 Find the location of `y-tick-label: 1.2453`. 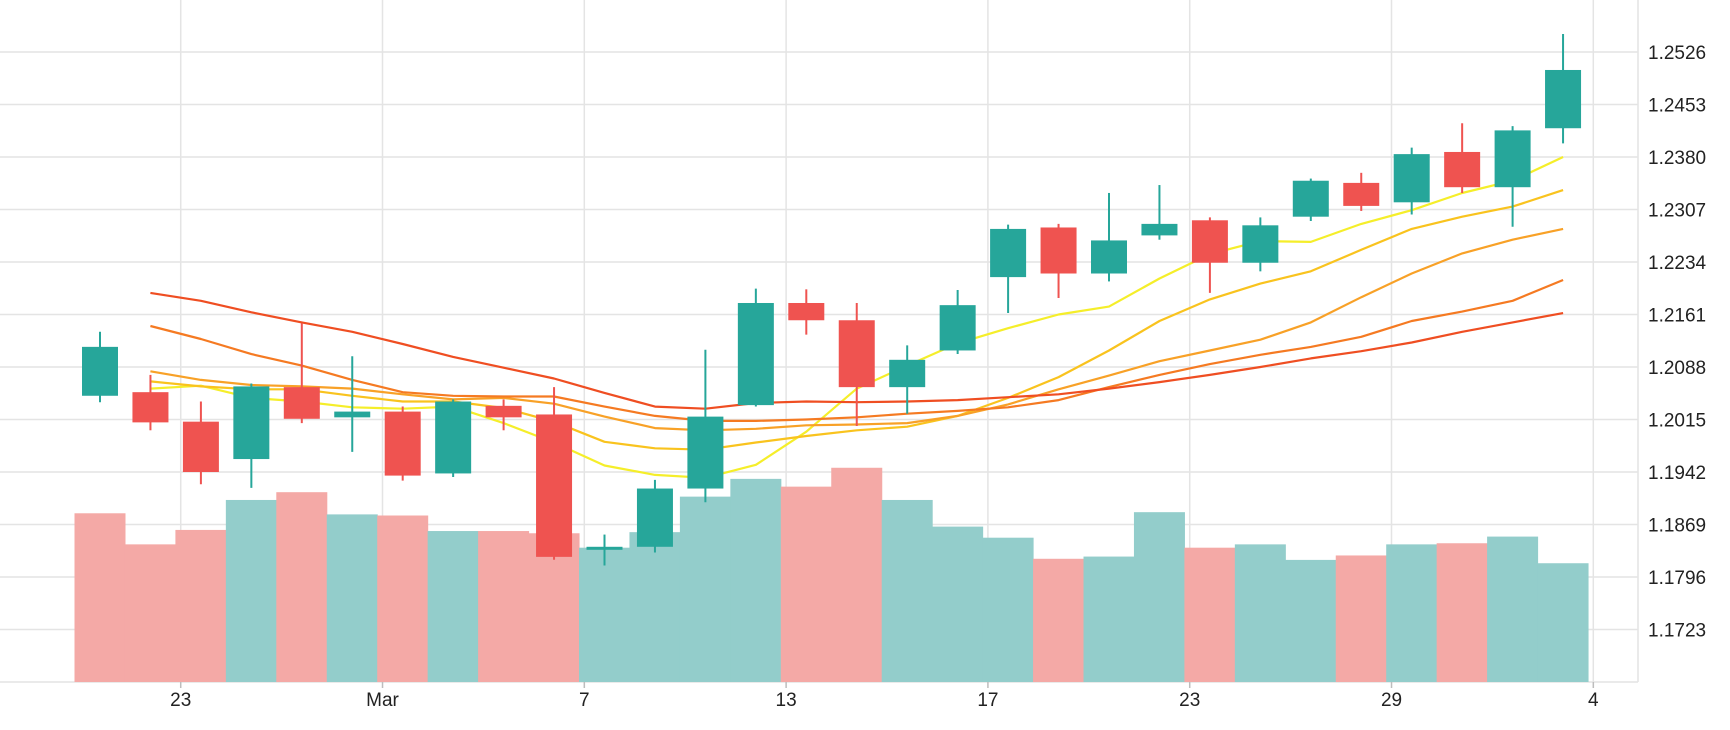

y-tick-label: 1.2453 is located at coordinates (1677, 106).